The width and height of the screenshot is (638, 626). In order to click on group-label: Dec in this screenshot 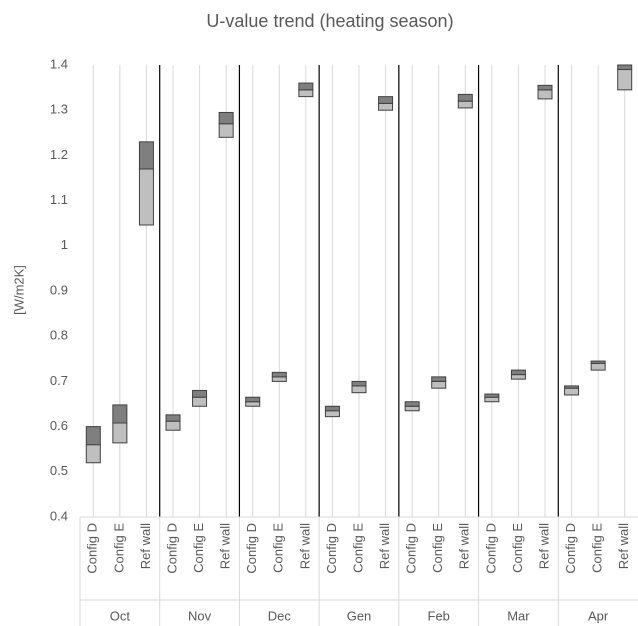, I will do `click(280, 615)`.